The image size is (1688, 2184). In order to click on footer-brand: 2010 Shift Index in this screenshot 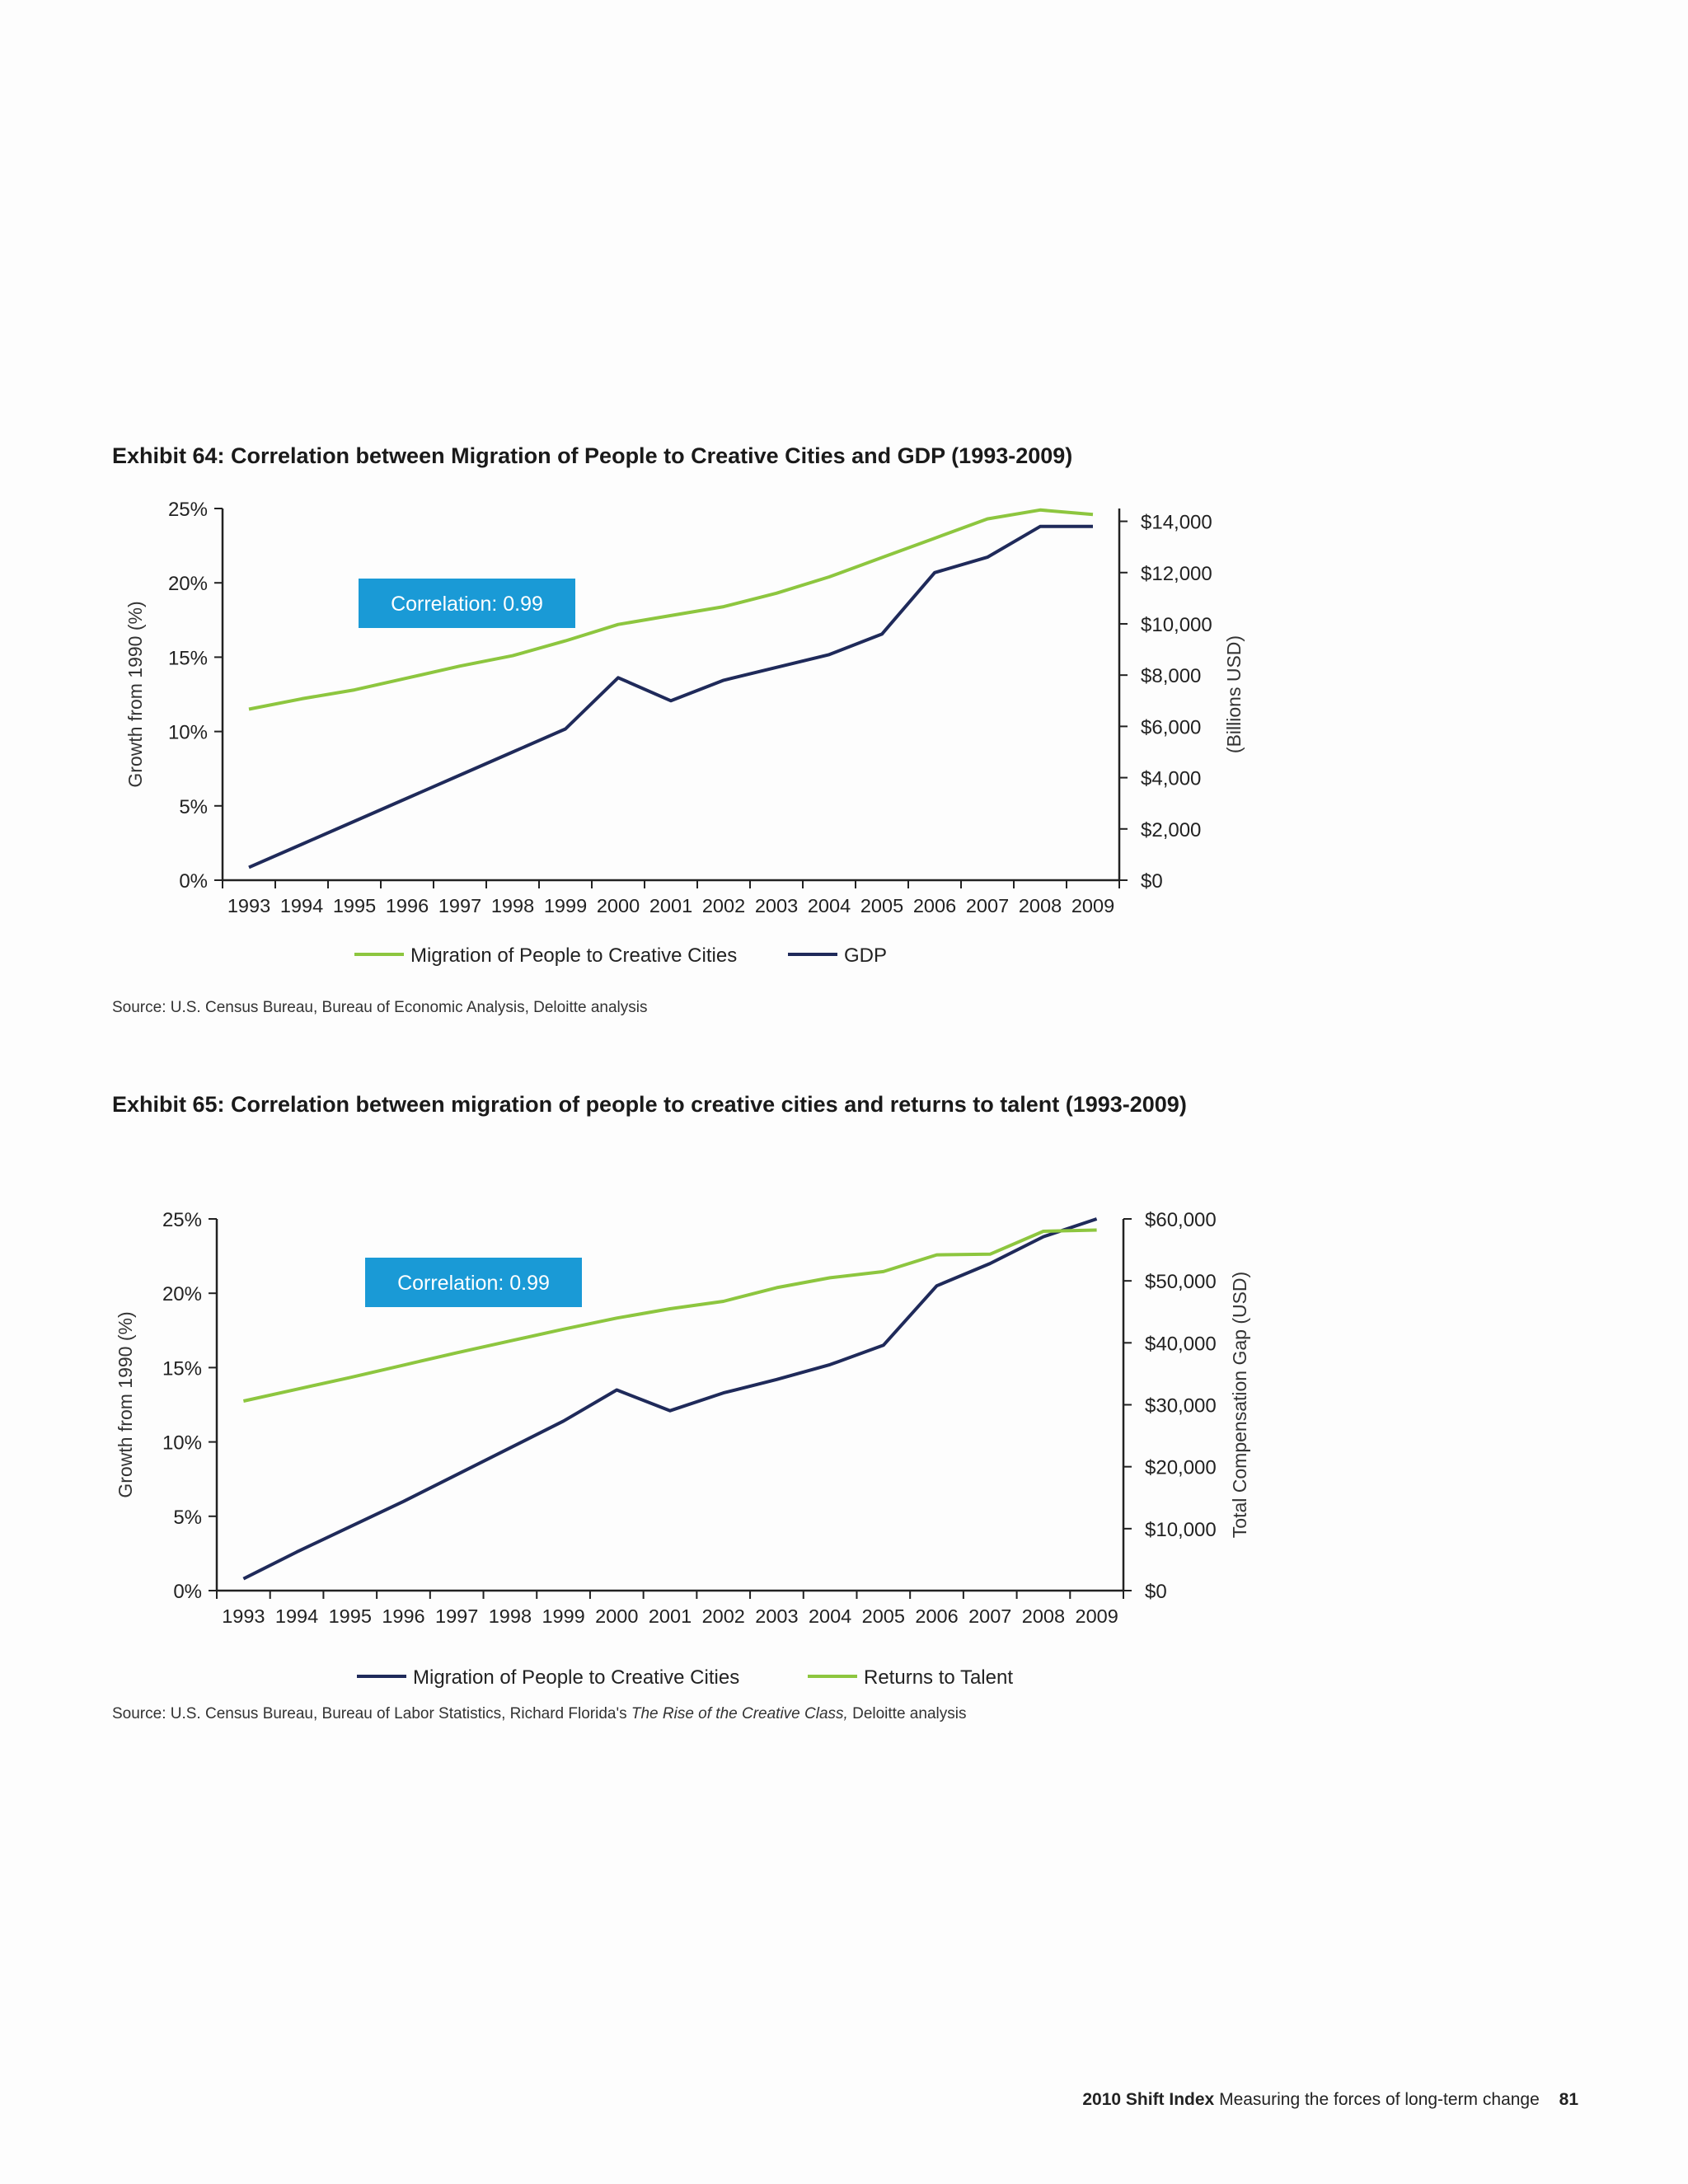, I will do `click(1149, 2099)`.